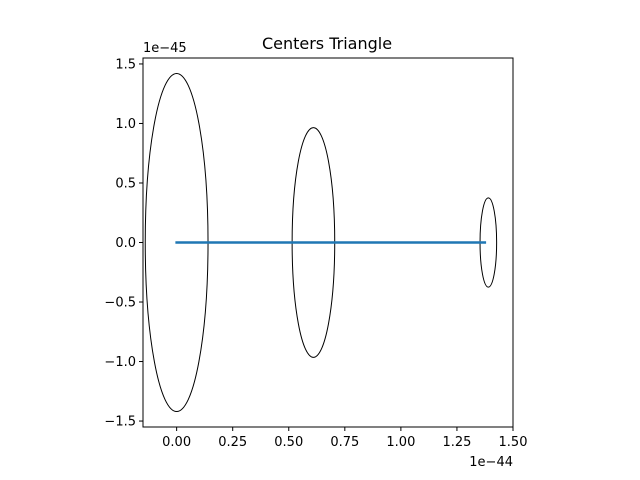 The width and height of the screenshot is (640, 480). What do you see at coordinates (120, 422) in the screenshot?
I see `y-tick-label: −1.5` at bounding box center [120, 422].